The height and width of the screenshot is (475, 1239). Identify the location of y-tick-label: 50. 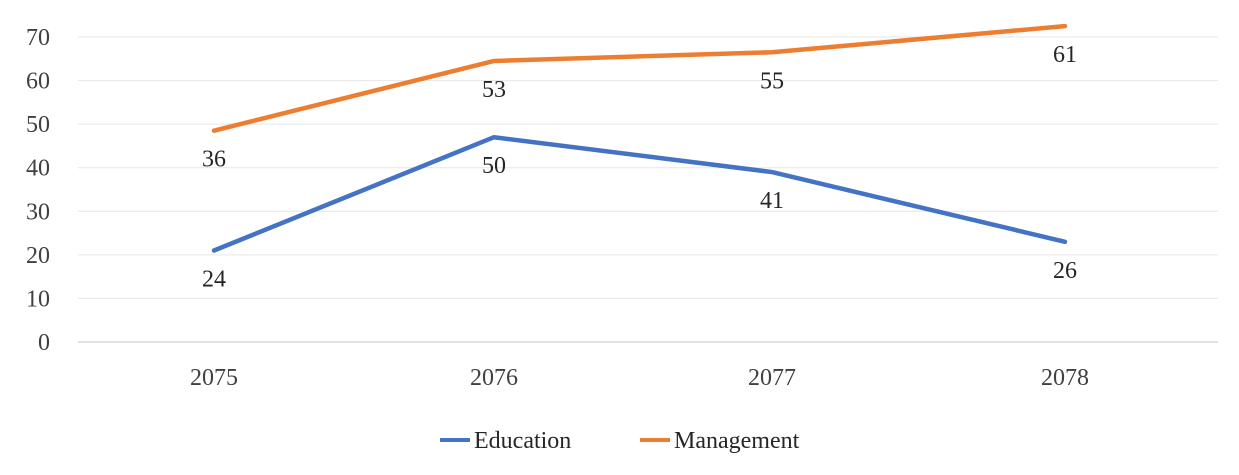
(38, 125).